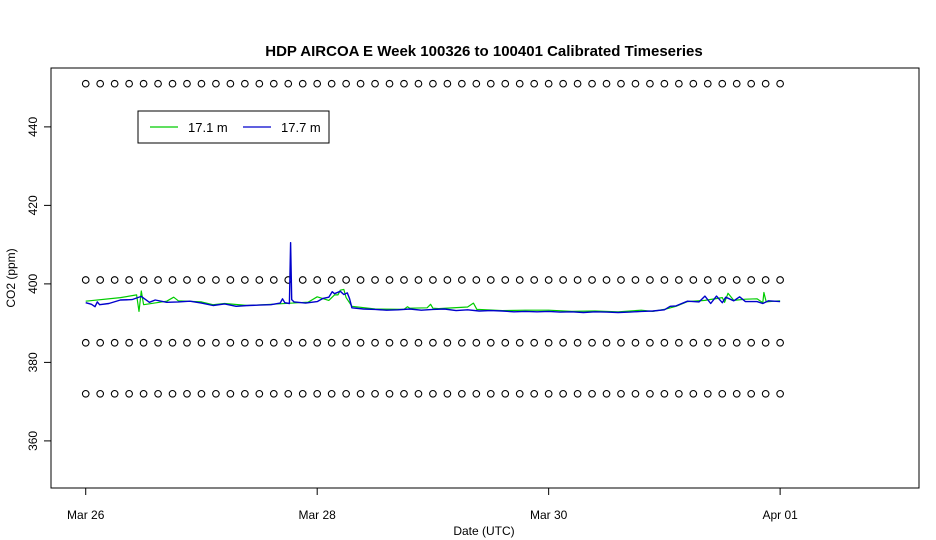  What do you see at coordinates (33, 284) in the screenshot?
I see `y-tick-label: 400` at bounding box center [33, 284].